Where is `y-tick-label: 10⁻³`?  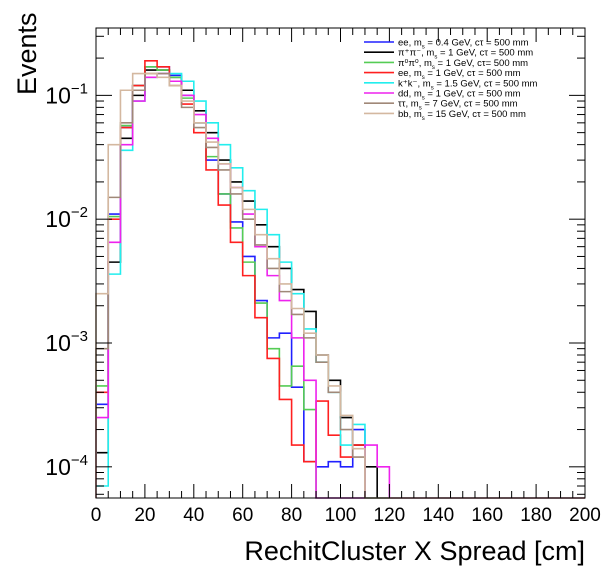
y-tick-label: 10⁻³ is located at coordinates (66, 342).